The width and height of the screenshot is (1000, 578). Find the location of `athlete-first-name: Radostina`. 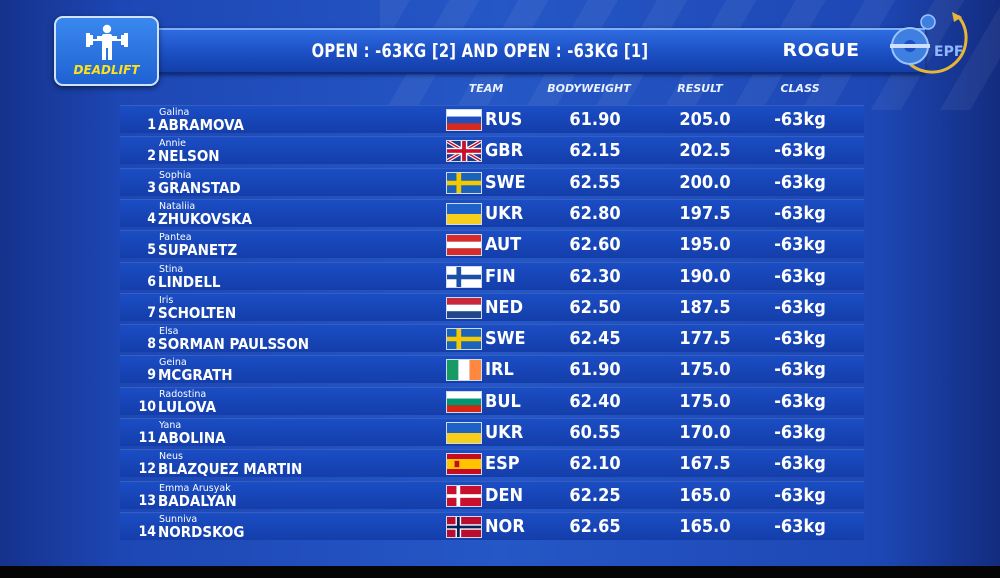

athlete-first-name: Radostina is located at coordinates (183, 394).